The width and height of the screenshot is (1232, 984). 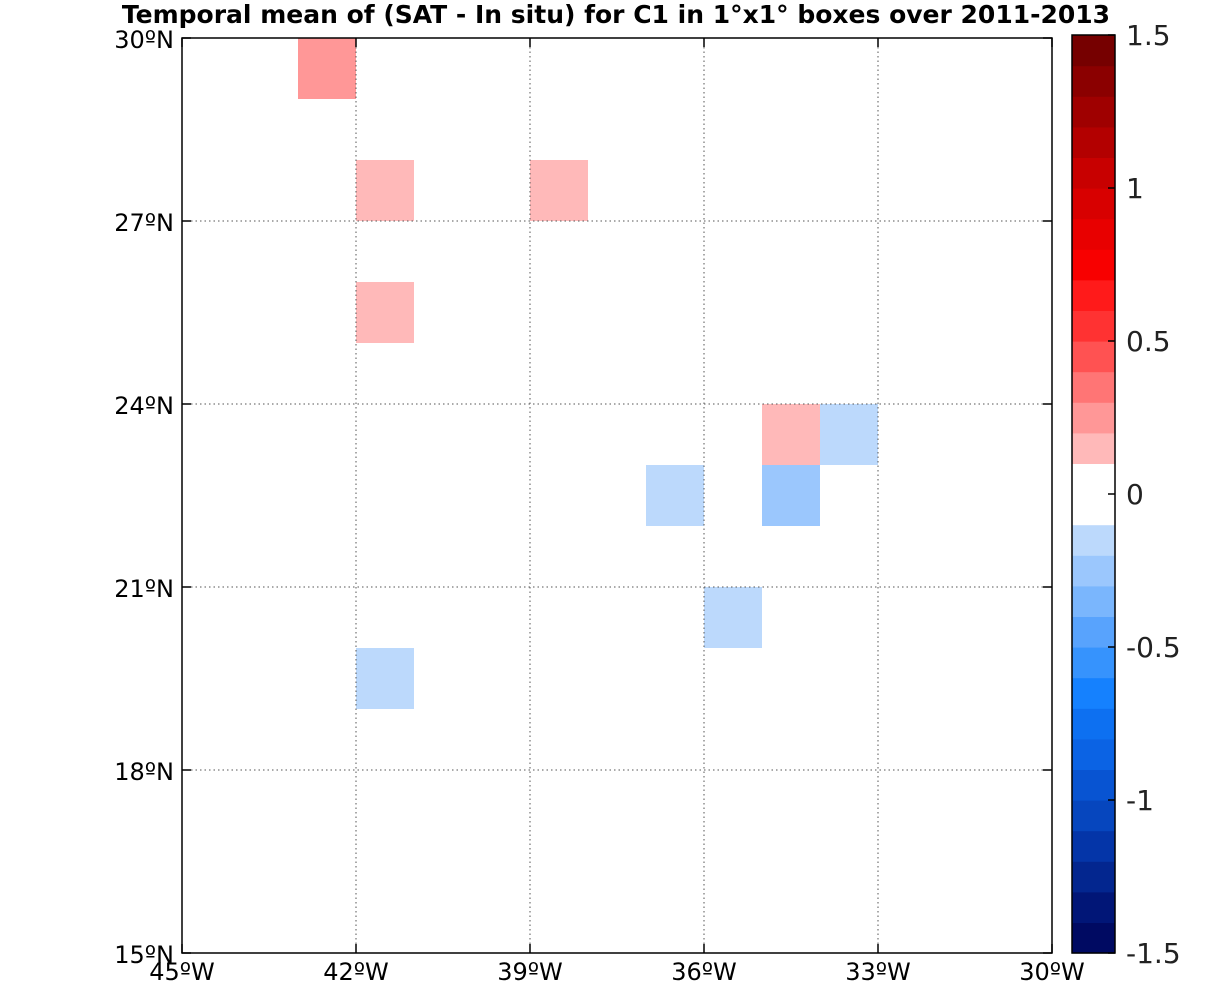 I want to click on x-tick-label-4: 33ºW, so click(x=878, y=971).